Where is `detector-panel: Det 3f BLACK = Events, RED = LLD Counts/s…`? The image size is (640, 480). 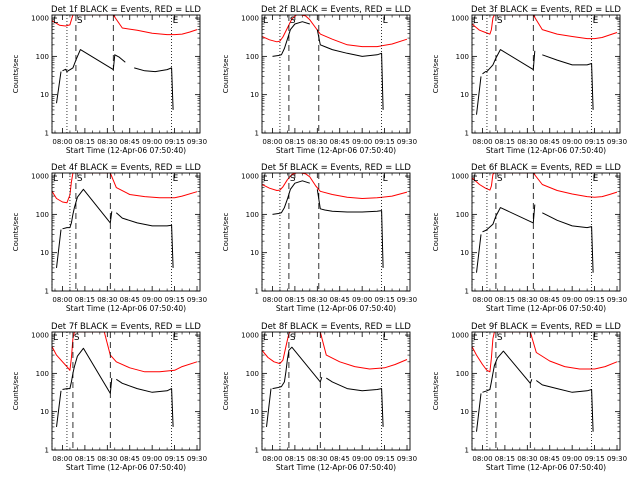 detector-panel: Det 3f BLACK = Events, RED = LLD Counts/s… is located at coordinates (529, 80).